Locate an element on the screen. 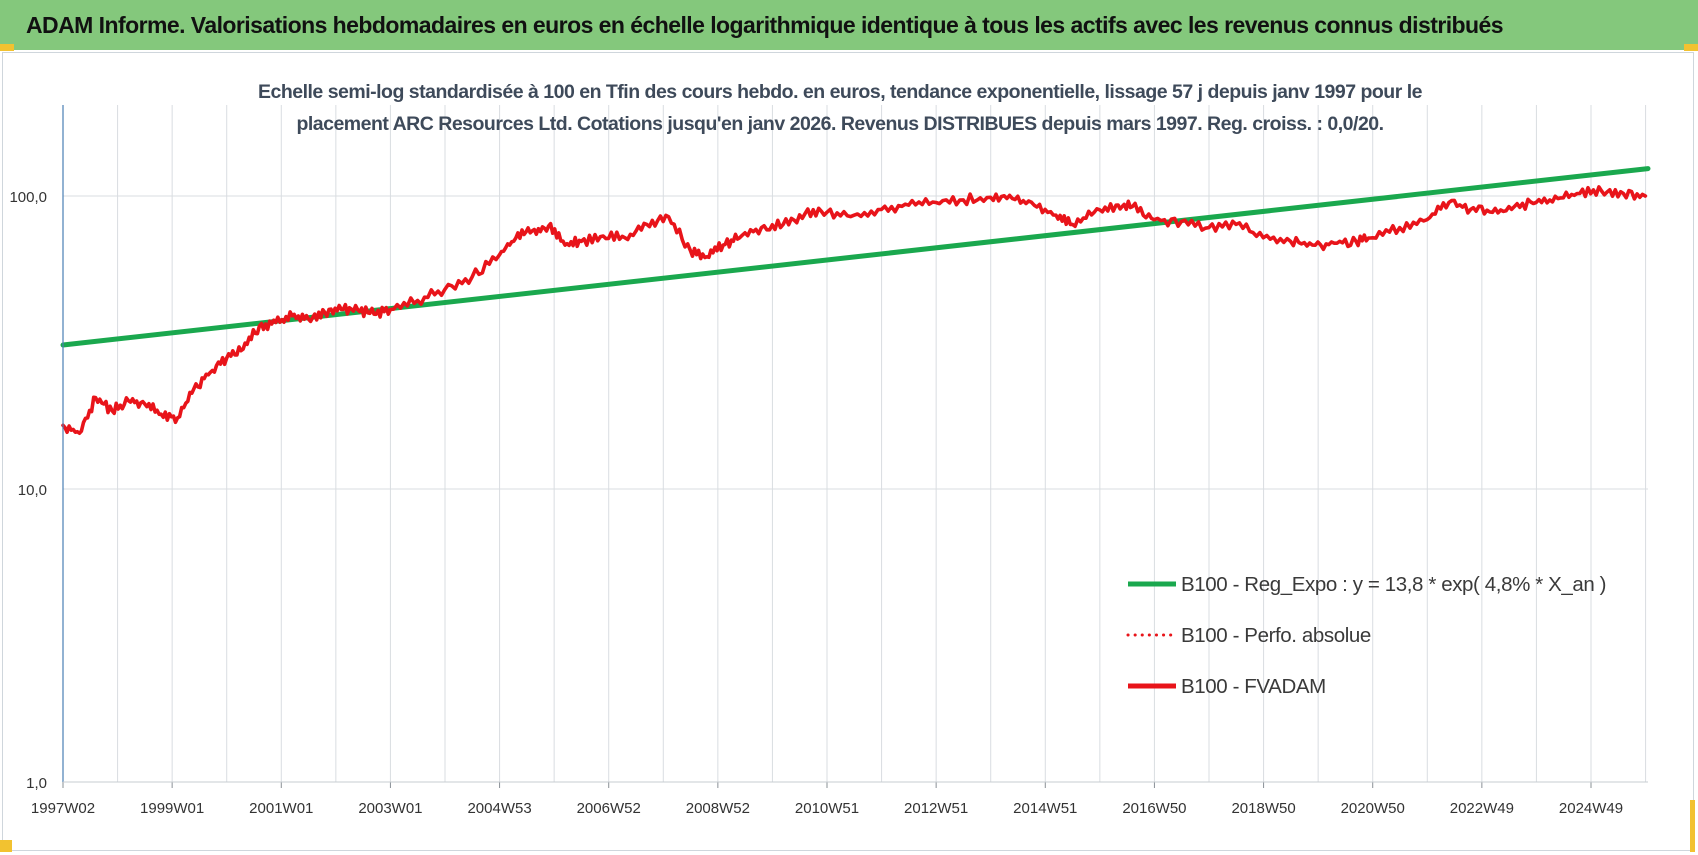 The height and width of the screenshot is (855, 1698). x-tick-label: 2004W53 is located at coordinates (499, 808).